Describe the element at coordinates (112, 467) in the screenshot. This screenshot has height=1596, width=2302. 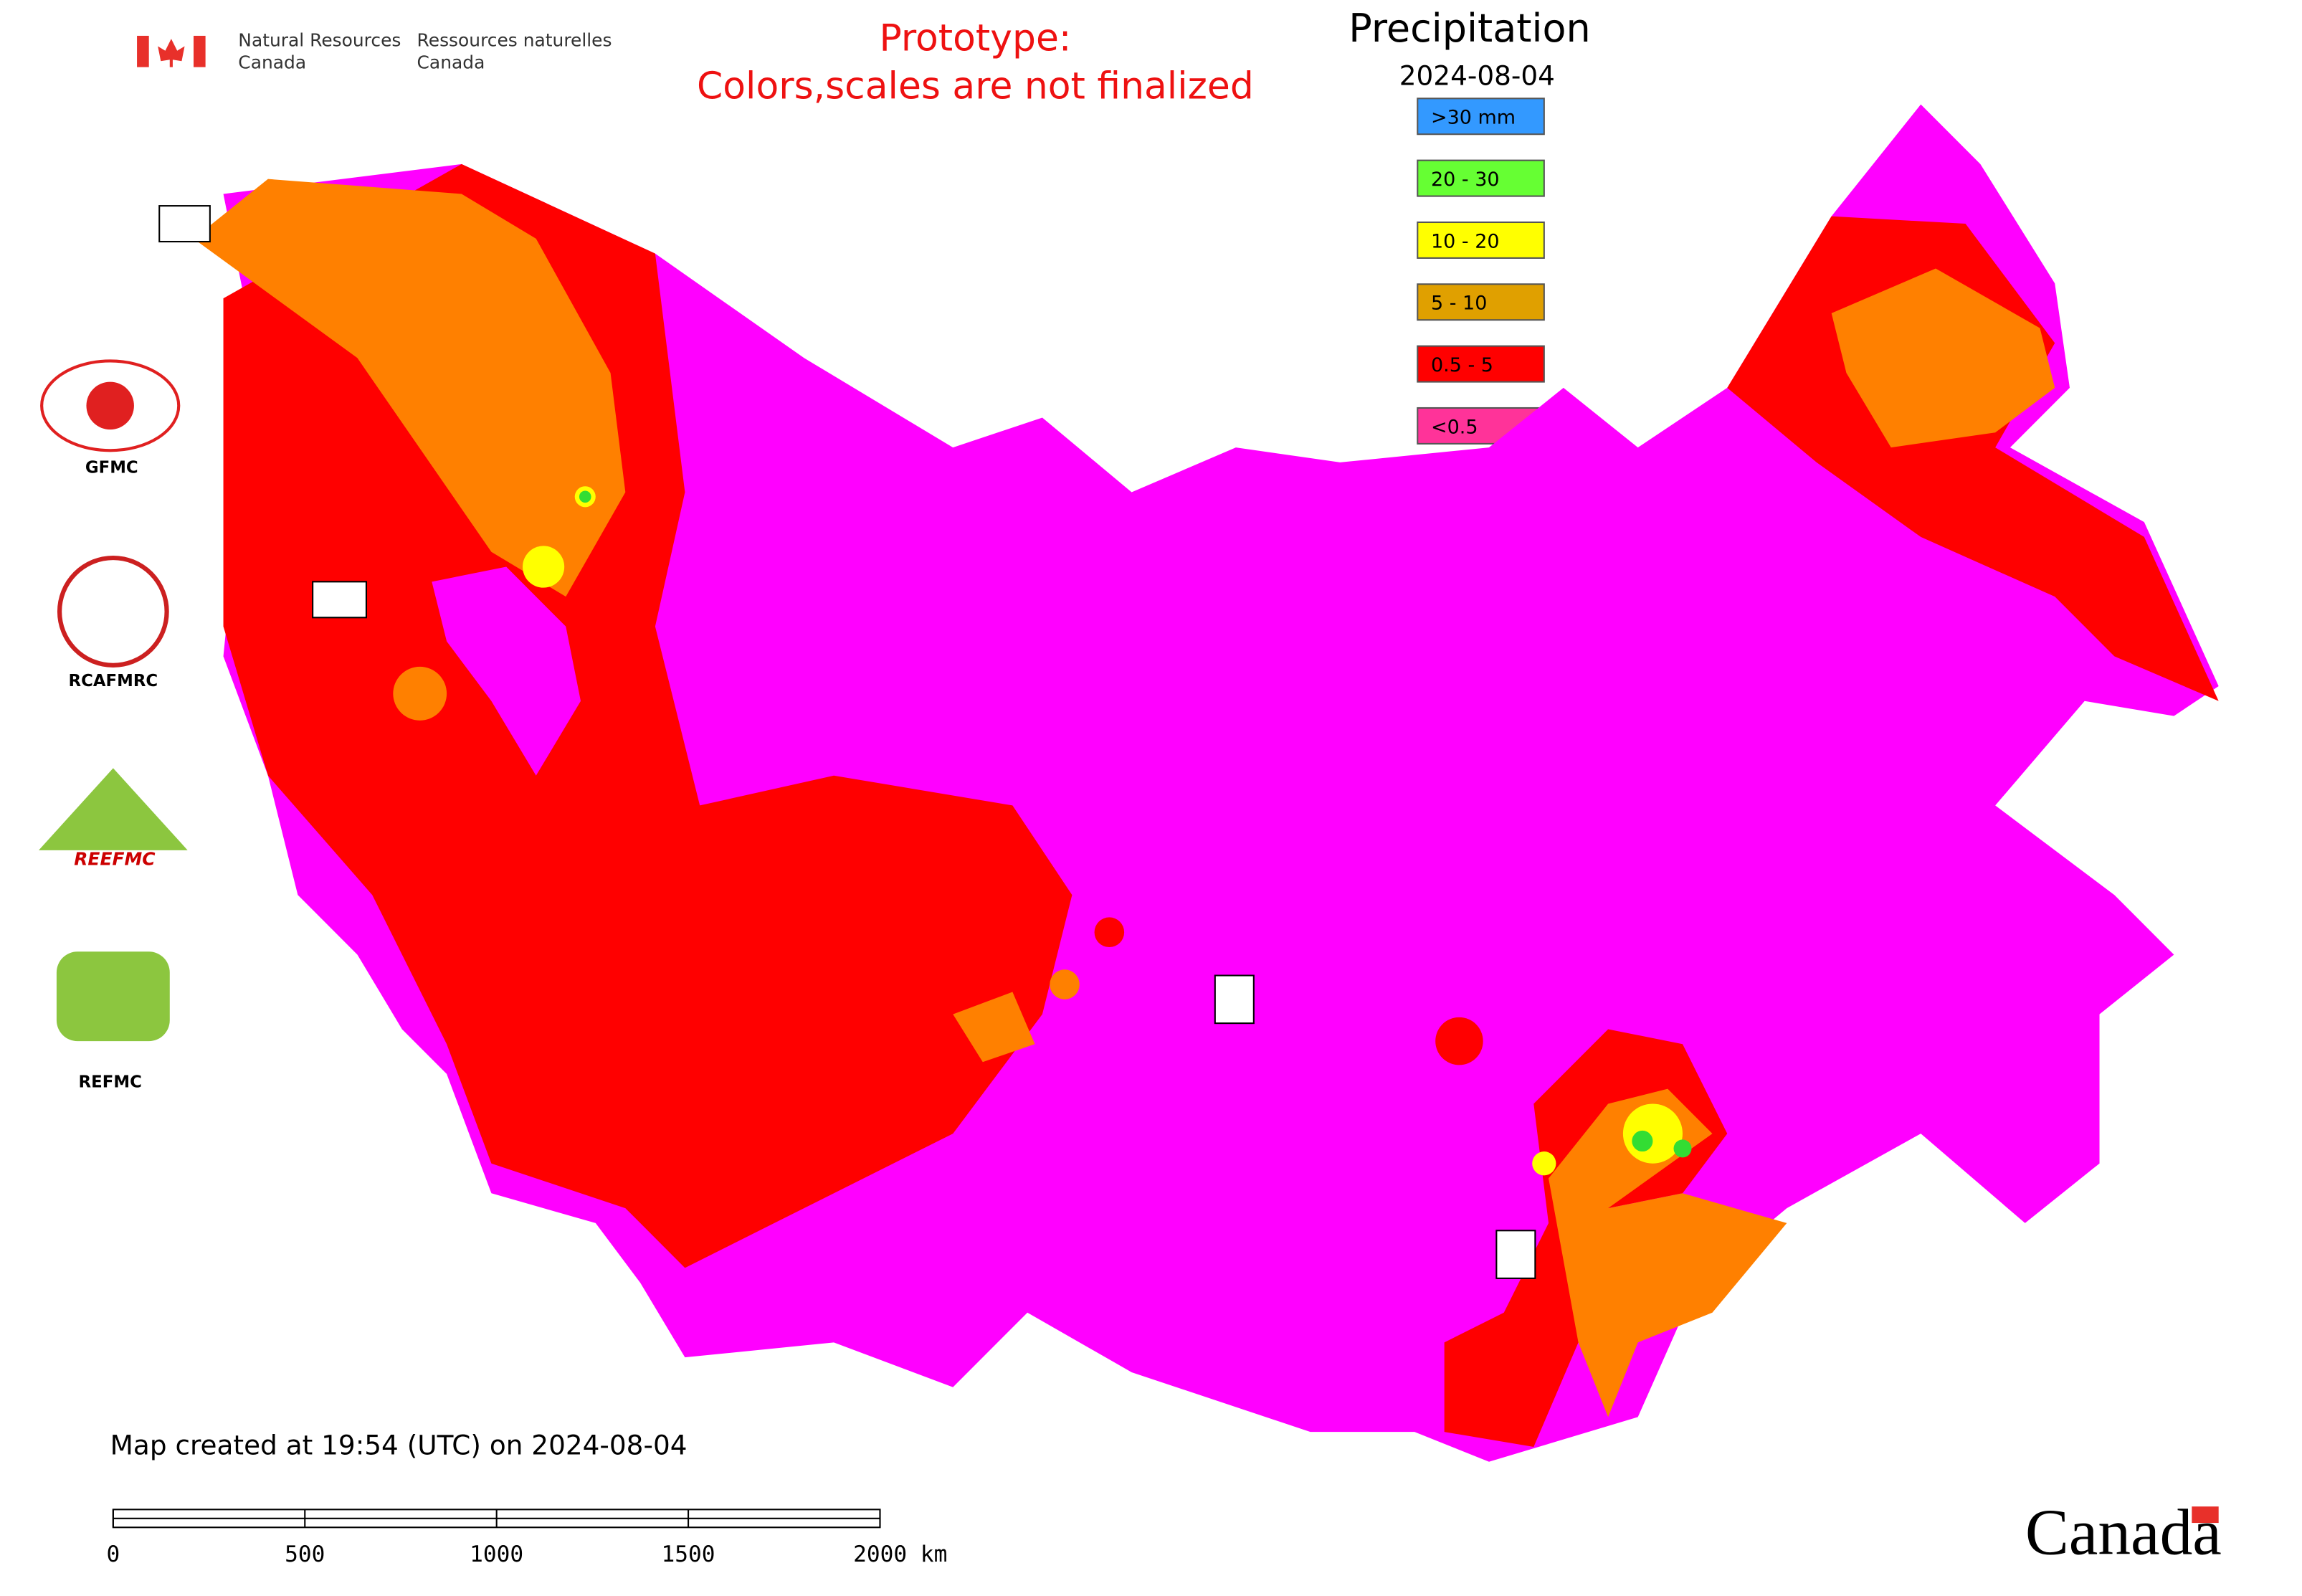
I see `logo-label: GFMC` at that location.